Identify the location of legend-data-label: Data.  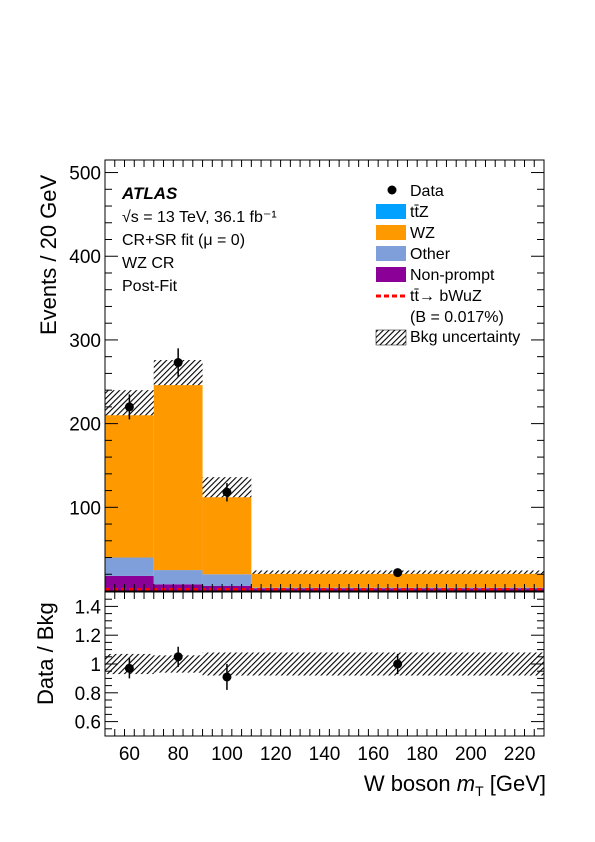
(427, 191).